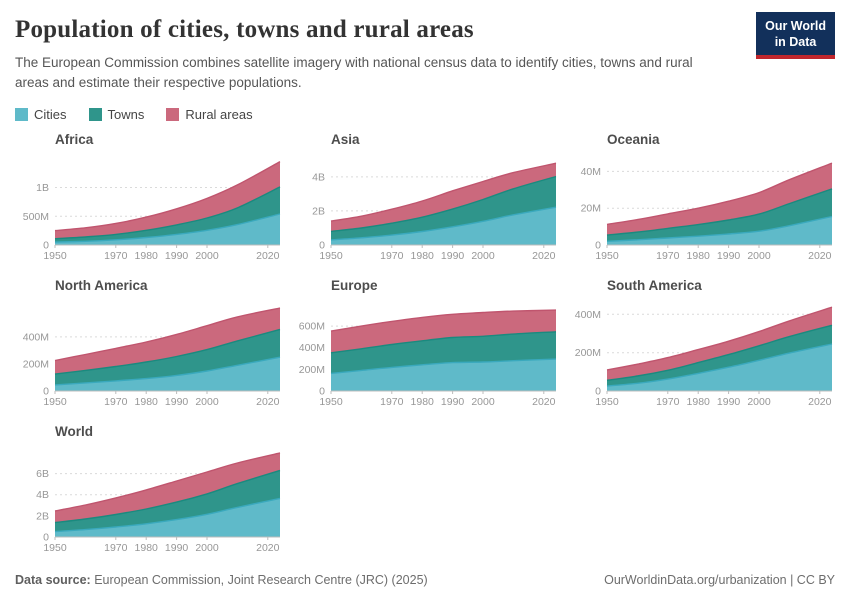 The height and width of the screenshot is (600, 850). I want to click on legend-item-cities: Cities, so click(41, 114).